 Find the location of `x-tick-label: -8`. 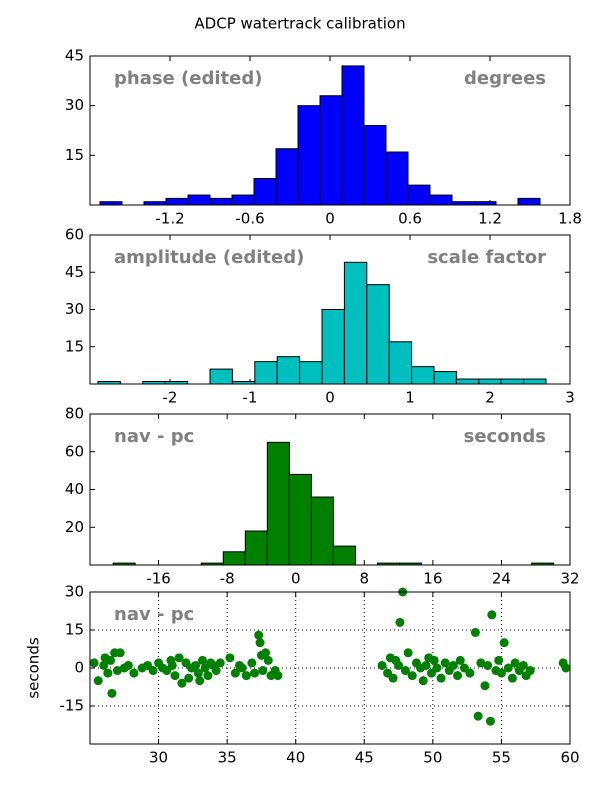

x-tick-label: -8 is located at coordinates (227, 579).